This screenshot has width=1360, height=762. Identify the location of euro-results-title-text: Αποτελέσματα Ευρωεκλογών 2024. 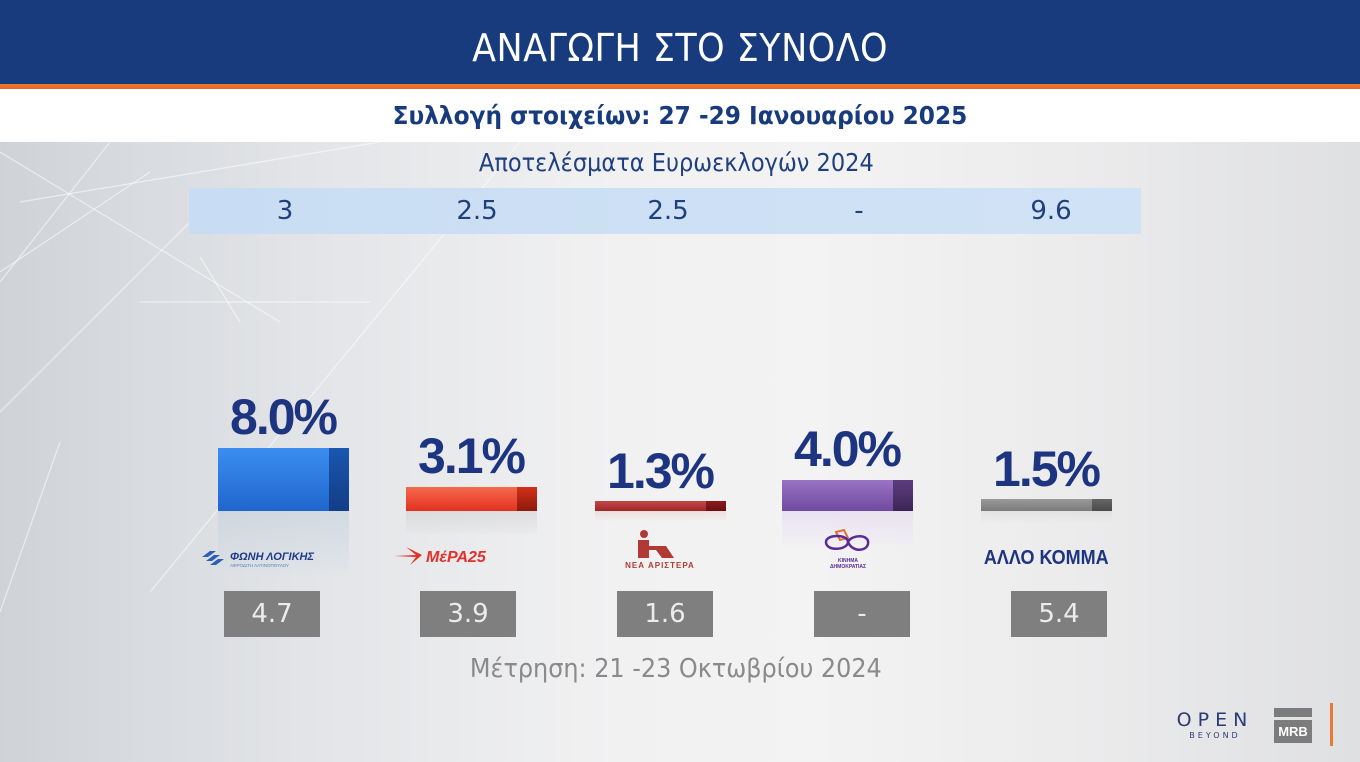
(676, 162).